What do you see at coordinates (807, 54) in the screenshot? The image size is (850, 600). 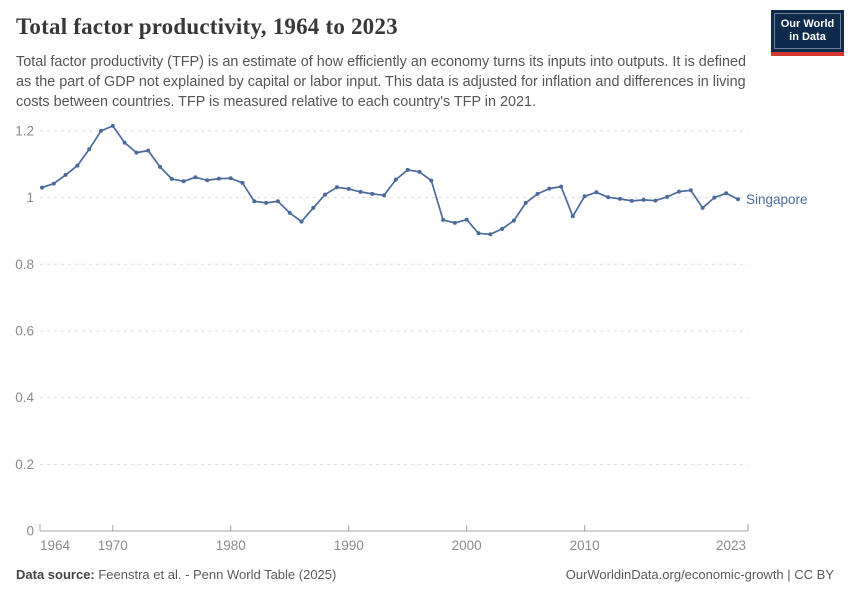 I see `owid-logo-red-bar` at bounding box center [807, 54].